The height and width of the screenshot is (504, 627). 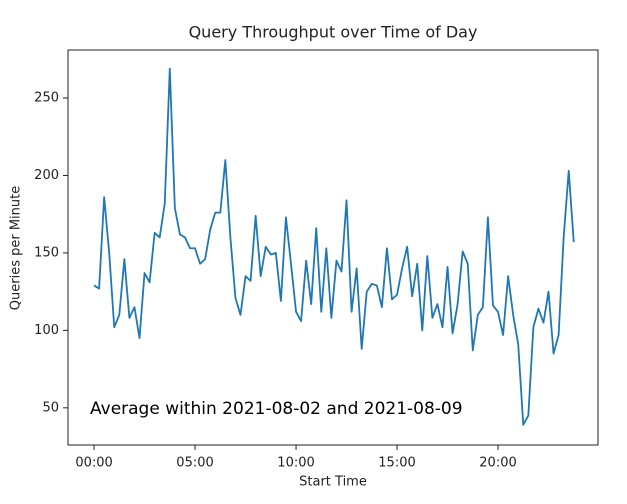 I want to click on x-tick-label: 00:00, so click(x=93, y=463).